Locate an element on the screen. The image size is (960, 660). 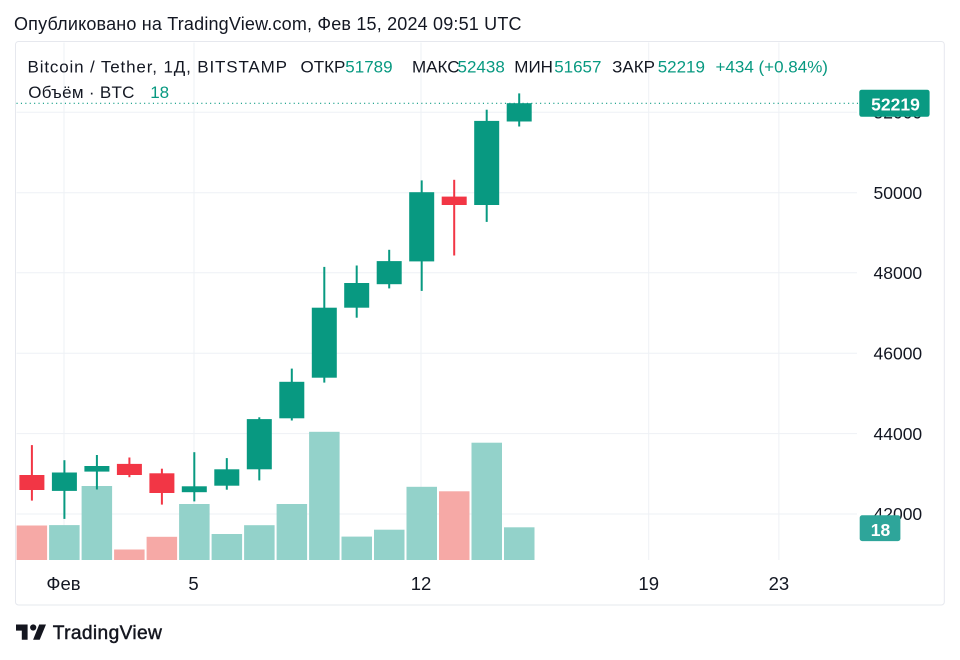
svg-text: 52438 is located at coordinates (481, 66).